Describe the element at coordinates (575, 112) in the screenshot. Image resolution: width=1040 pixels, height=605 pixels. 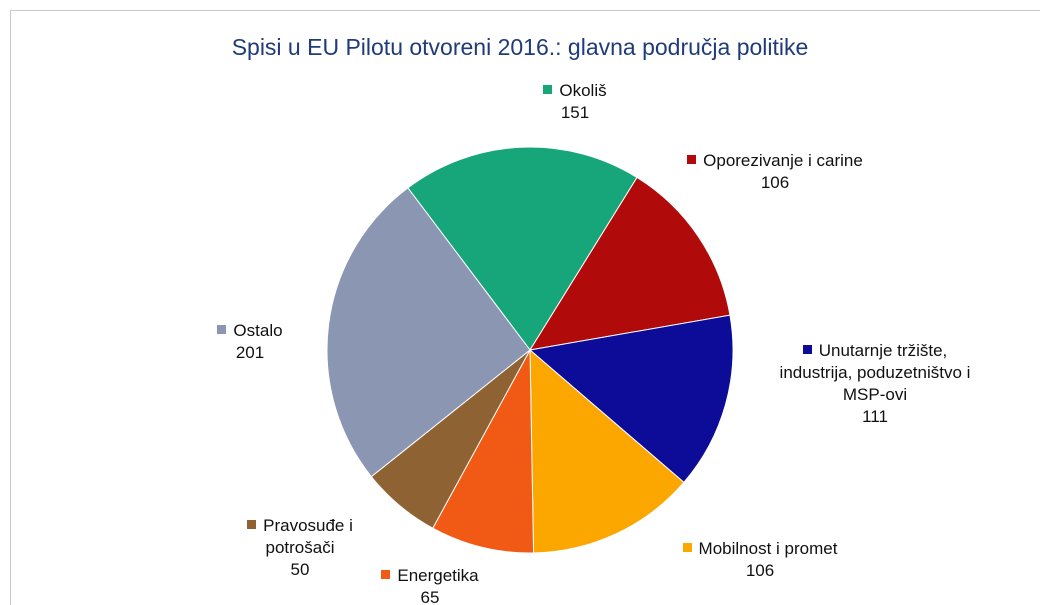
I see `label-value: 151` at that location.